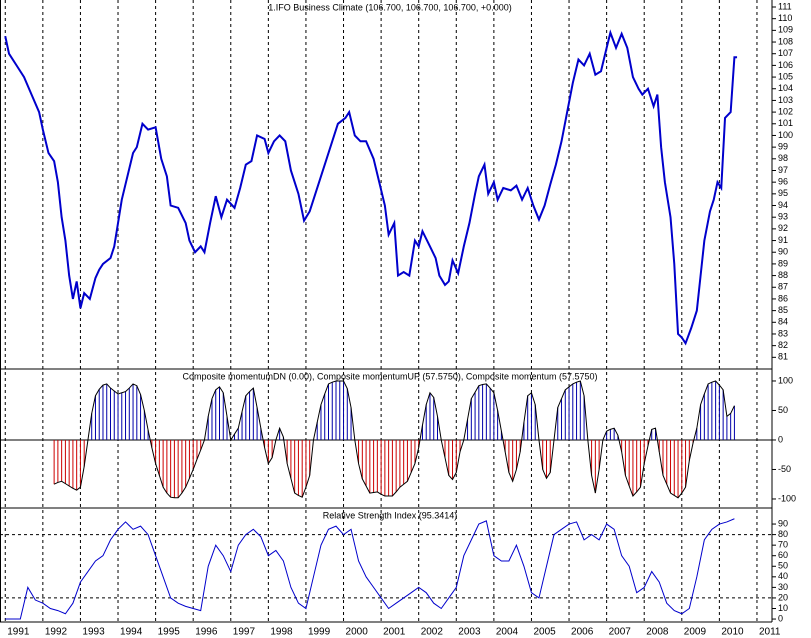 The width and height of the screenshot is (811, 638). Describe the element at coordinates (783, 357) in the screenshot. I see `y-tick-label: 81` at that location.